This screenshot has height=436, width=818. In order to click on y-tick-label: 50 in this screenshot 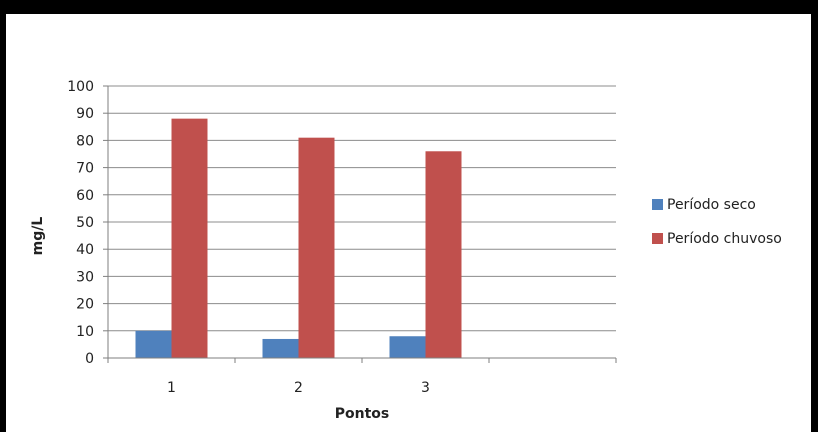, I will do `click(85, 223)`.